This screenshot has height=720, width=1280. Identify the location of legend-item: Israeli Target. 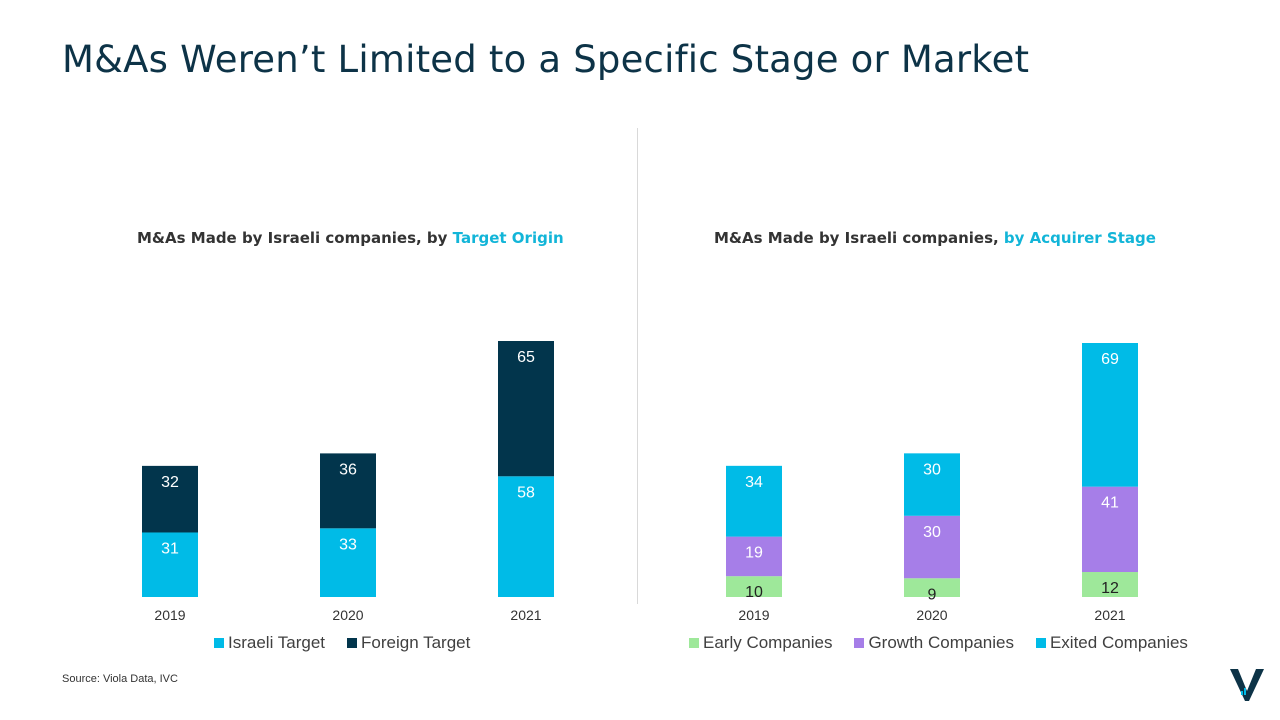
(269, 643).